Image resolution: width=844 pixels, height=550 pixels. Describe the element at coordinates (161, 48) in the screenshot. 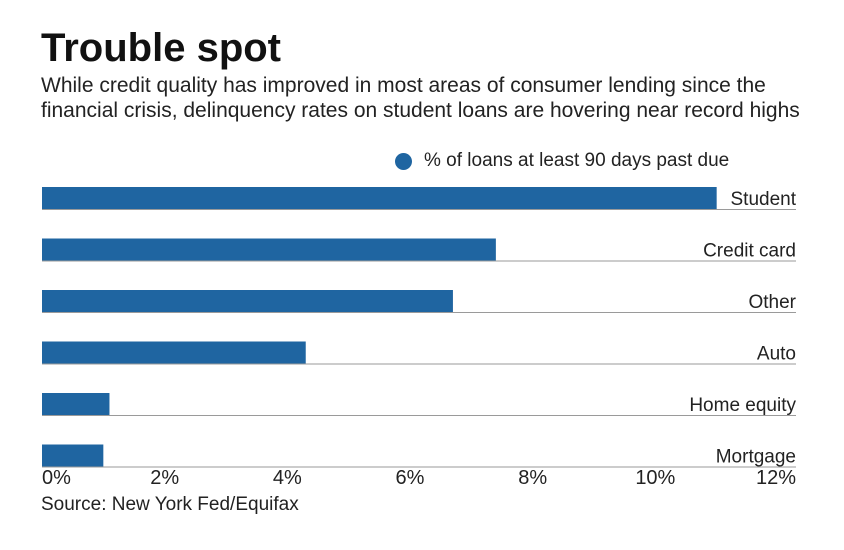

I see `chart-title: Trouble spot` at that location.